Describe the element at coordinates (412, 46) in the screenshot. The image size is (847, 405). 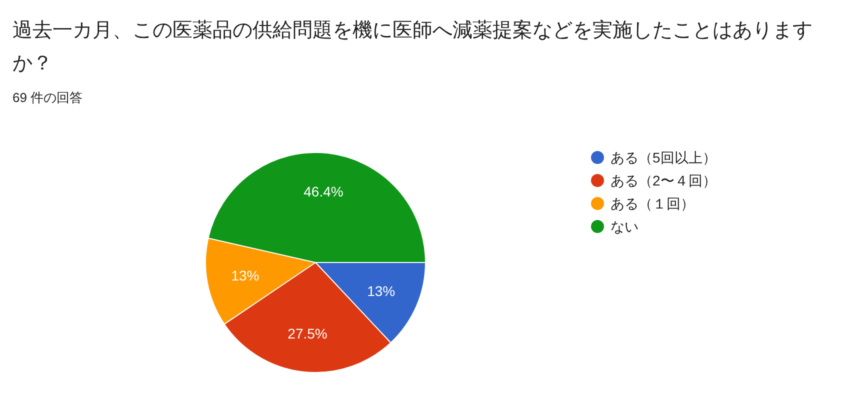
I see `chart-title: 過去一カ月、この医薬品の供給問題を機に医師へ減薬提案などを実施したことはありますか？` at that location.